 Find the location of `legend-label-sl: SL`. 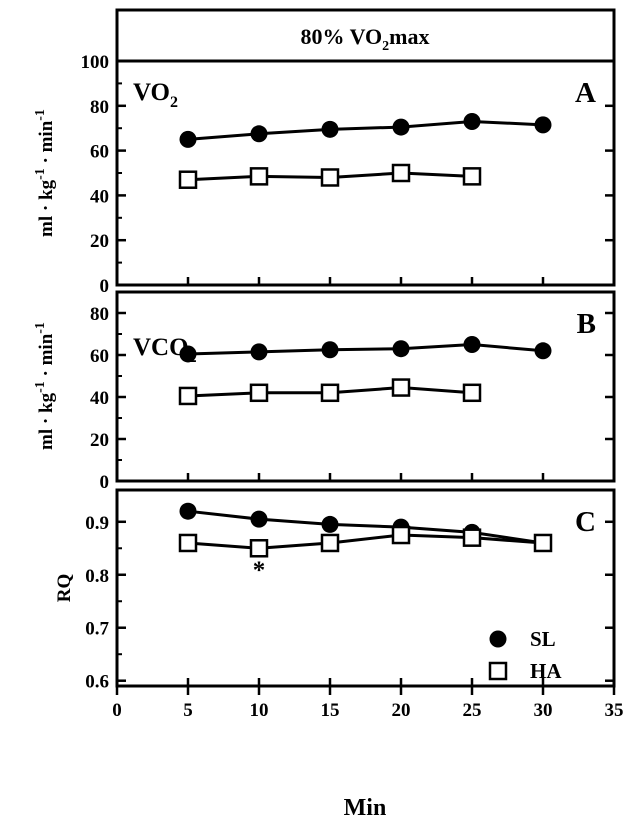

legend-label-sl: SL is located at coordinates (543, 639).